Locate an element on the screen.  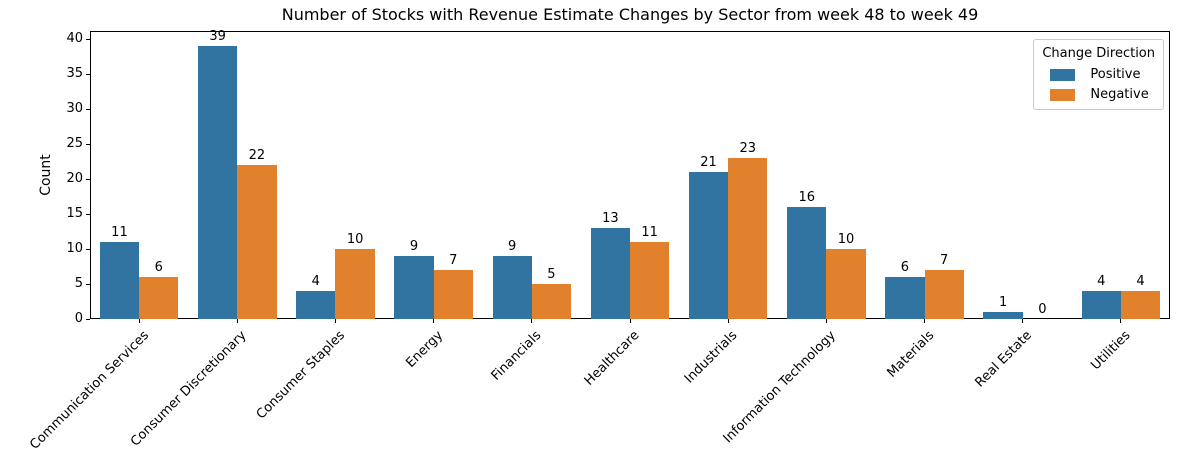
y-tick-label: 0 is located at coordinates (78, 318).